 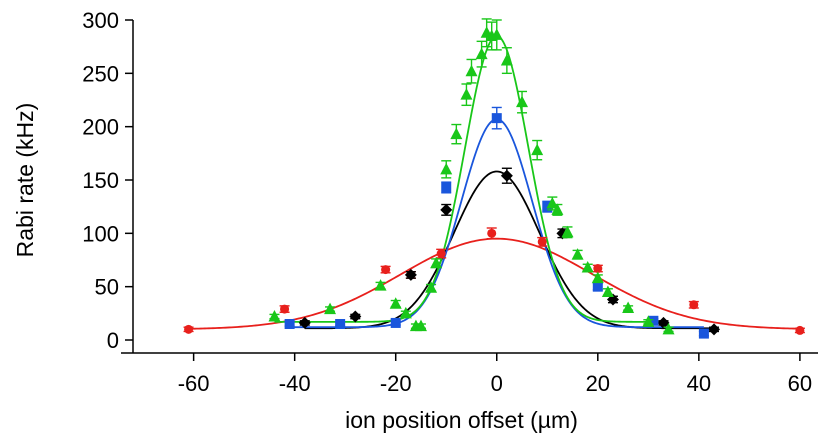 What do you see at coordinates (461, 420) in the screenshot?
I see `x-axis-title: ion position offset (µm)` at bounding box center [461, 420].